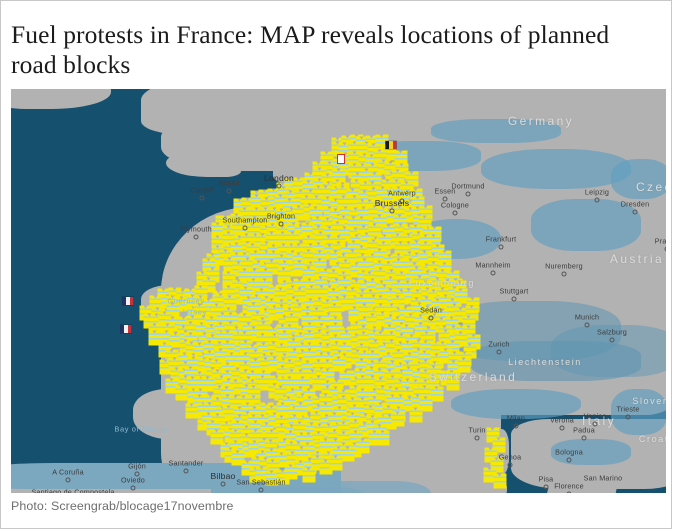  What do you see at coordinates (391, 145) in the screenshot?
I see `belgium-flag-marker` at bounding box center [391, 145].